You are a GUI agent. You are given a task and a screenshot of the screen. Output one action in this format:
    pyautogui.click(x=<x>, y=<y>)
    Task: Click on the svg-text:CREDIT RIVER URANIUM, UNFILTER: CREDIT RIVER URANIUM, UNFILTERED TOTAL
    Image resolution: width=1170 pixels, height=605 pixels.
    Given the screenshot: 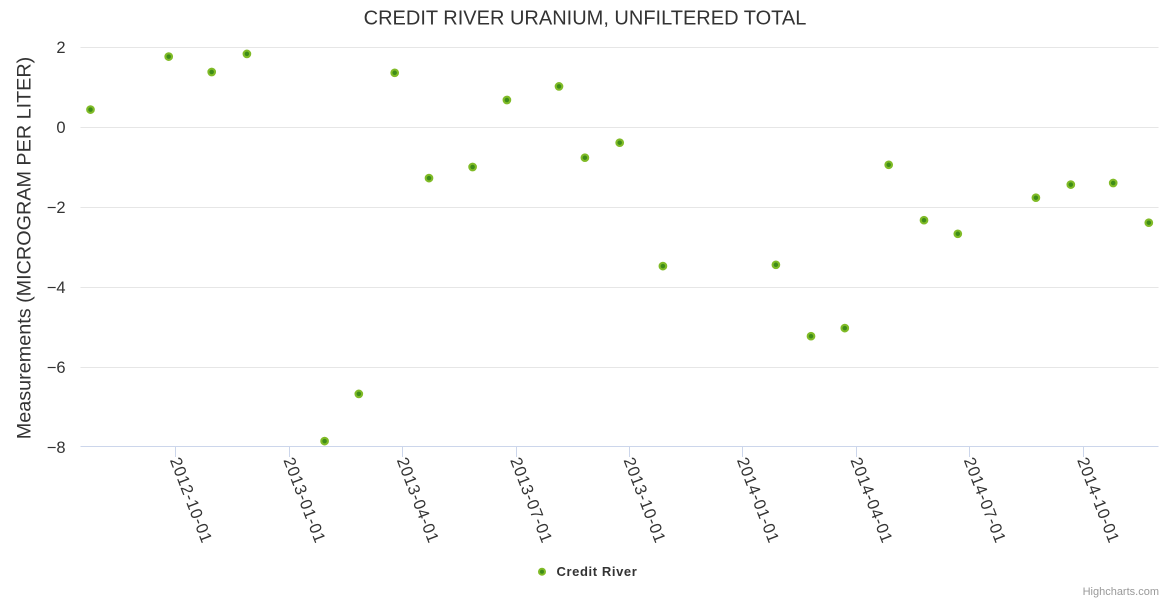 What is the action you would take?
    pyautogui.click(x=585, y=19)
    